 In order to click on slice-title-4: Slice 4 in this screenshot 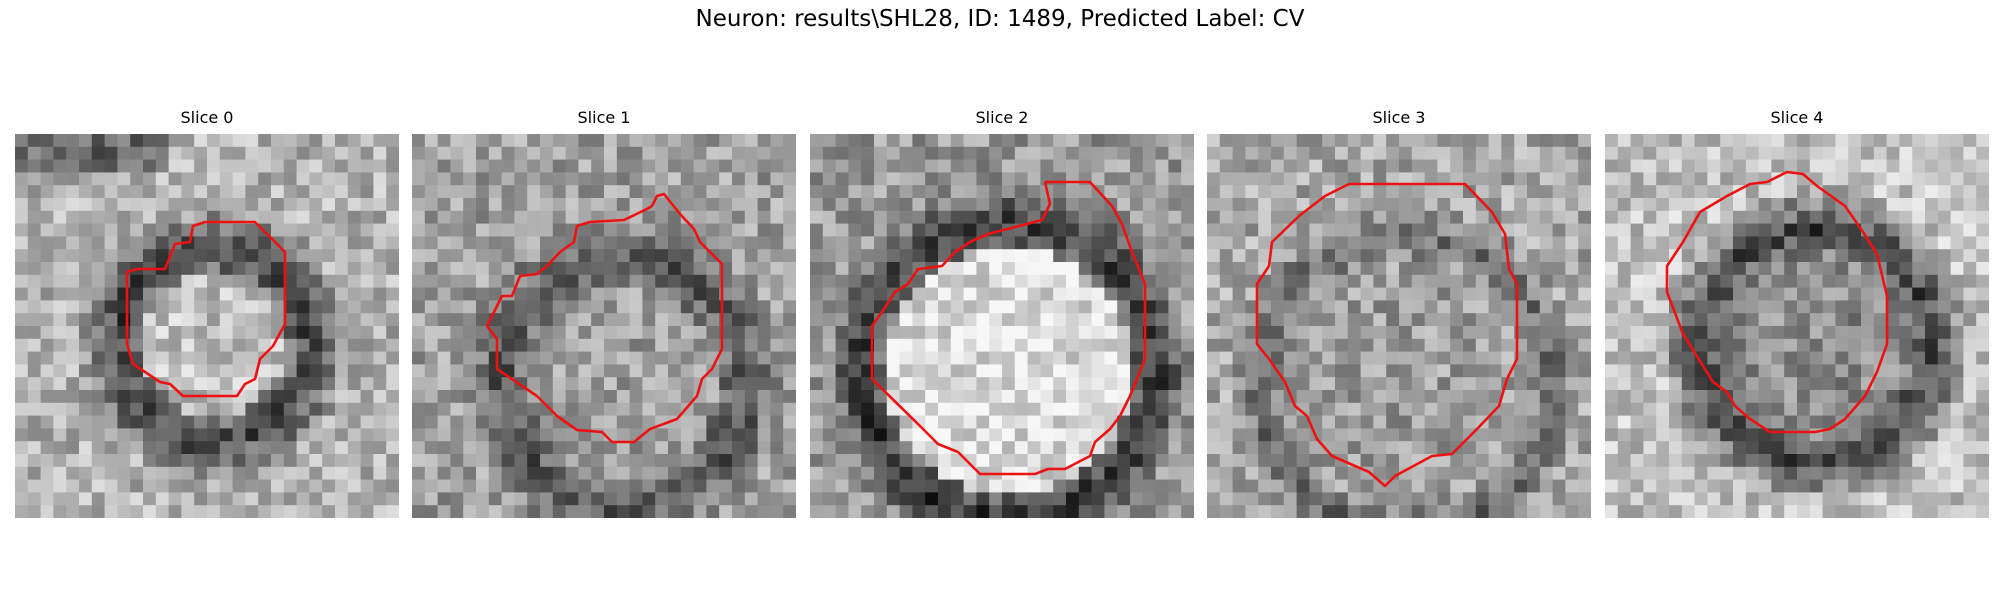, I will do `click(1797, 117)`.